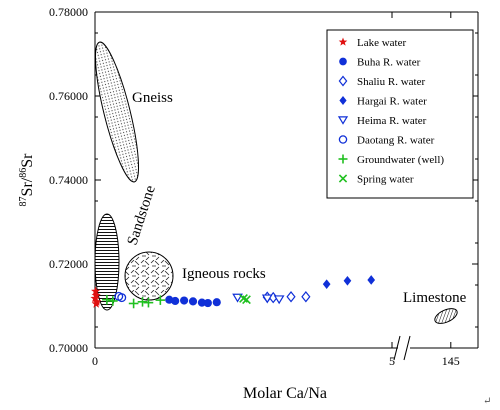  What do you see at coordinates (68, 264) in the screenshot?
I see `y-tick-label: 0.72000` at bounding box center [68, 264].